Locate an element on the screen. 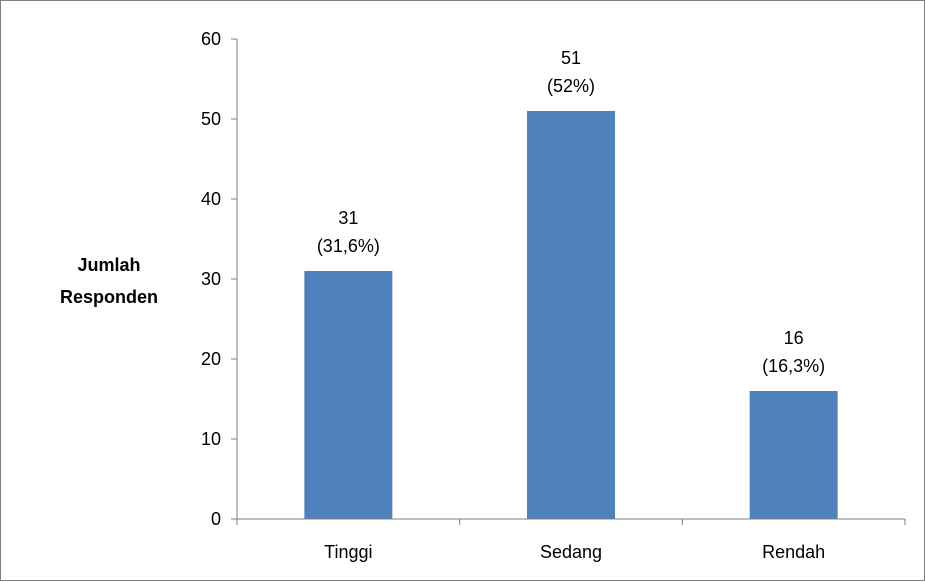  x-category-label: Tinggi is located at coordinates (348, 552).